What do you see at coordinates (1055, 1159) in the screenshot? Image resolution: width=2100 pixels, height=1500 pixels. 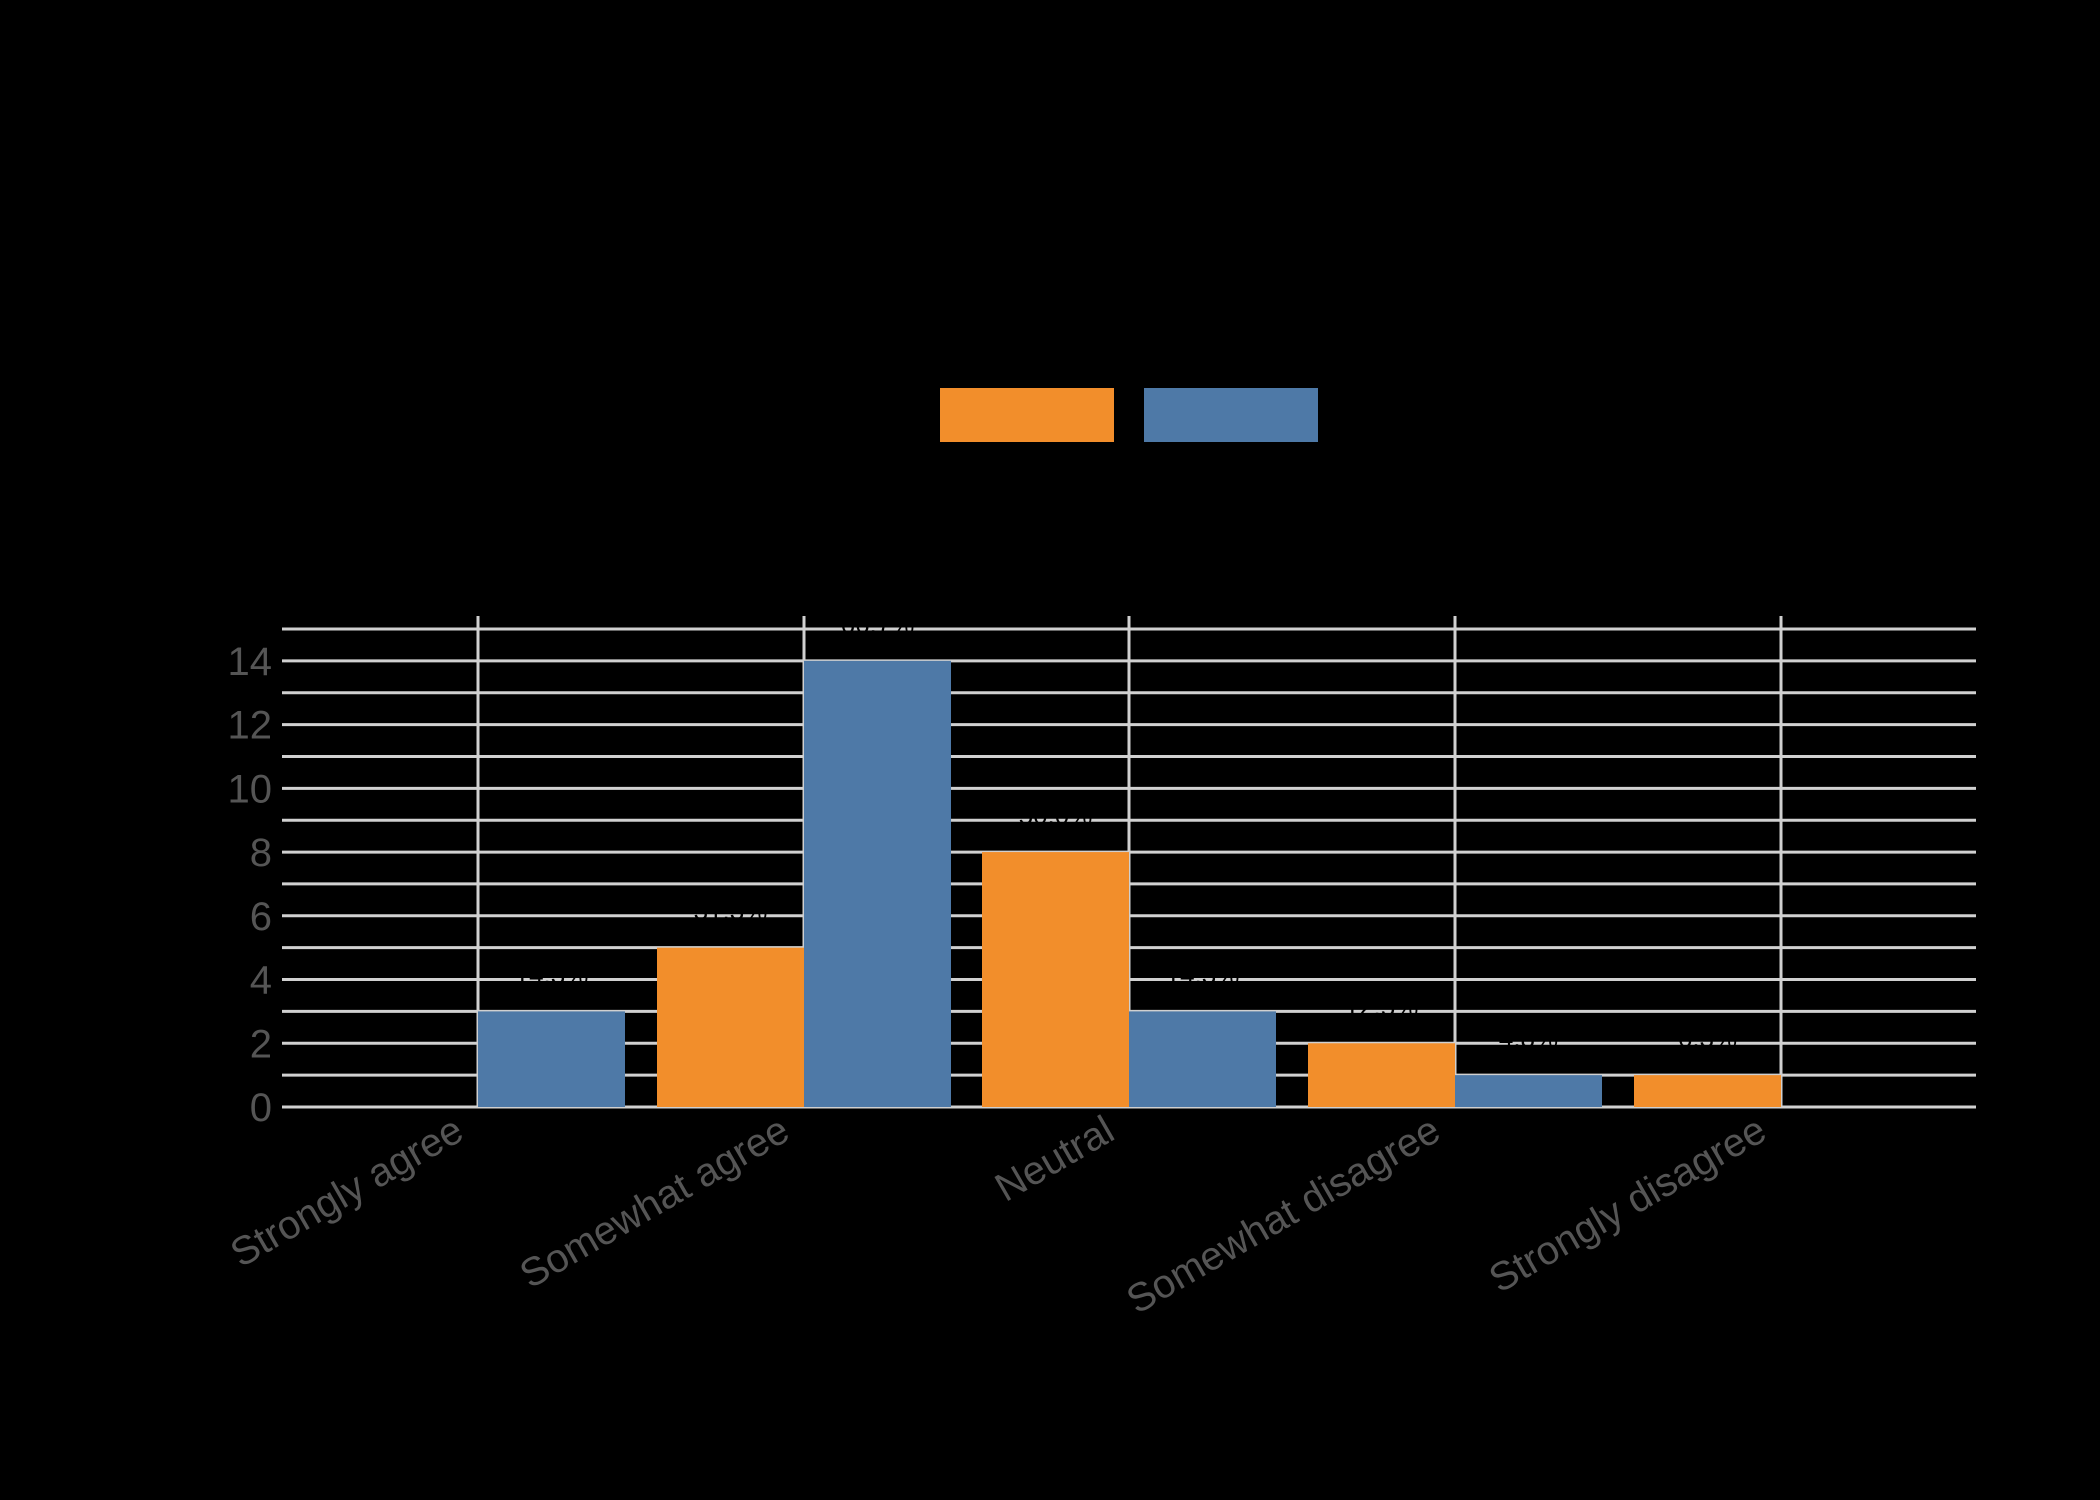 I see `x-category-label: Neutral` at bounding box center [1055, 1159].